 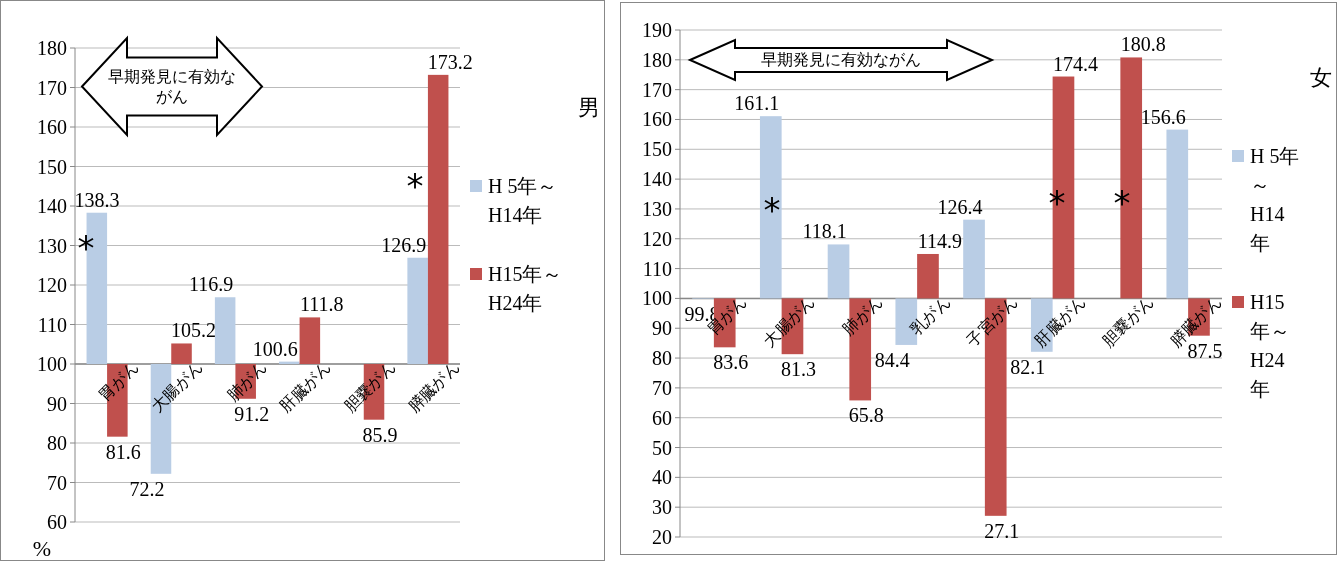 I want to click on x-tick-label: 胃がん, so click(x=118, y=381).